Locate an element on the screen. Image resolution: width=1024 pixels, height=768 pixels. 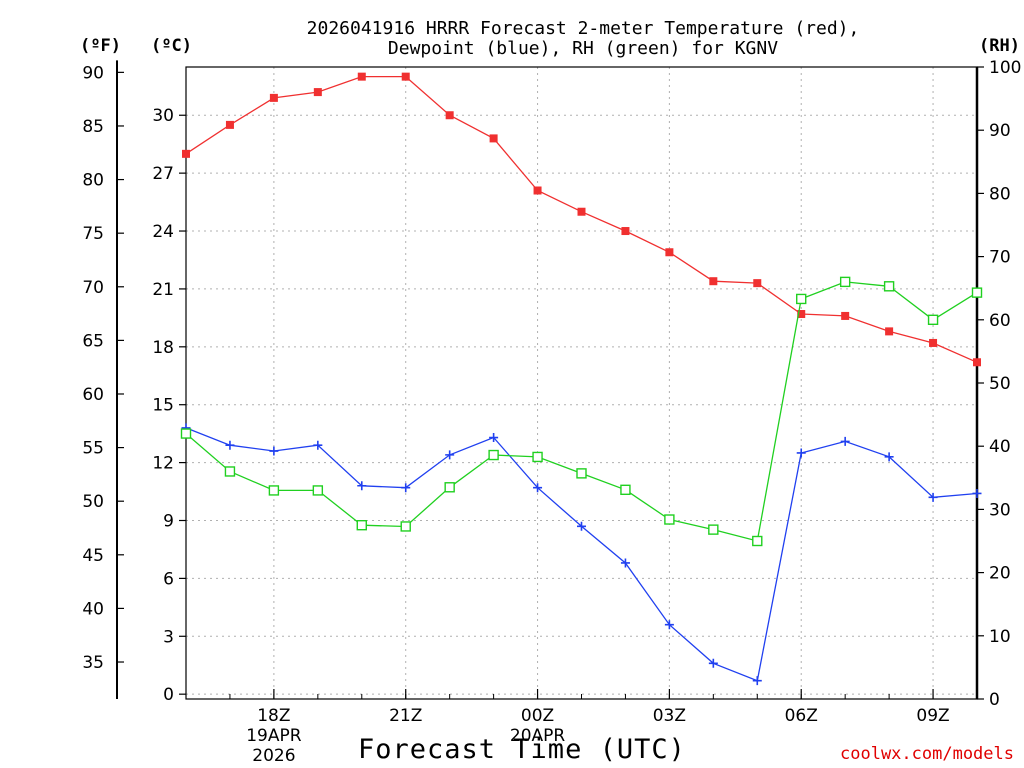
f-tick-label: 45 is located at coordinates (93, 556).